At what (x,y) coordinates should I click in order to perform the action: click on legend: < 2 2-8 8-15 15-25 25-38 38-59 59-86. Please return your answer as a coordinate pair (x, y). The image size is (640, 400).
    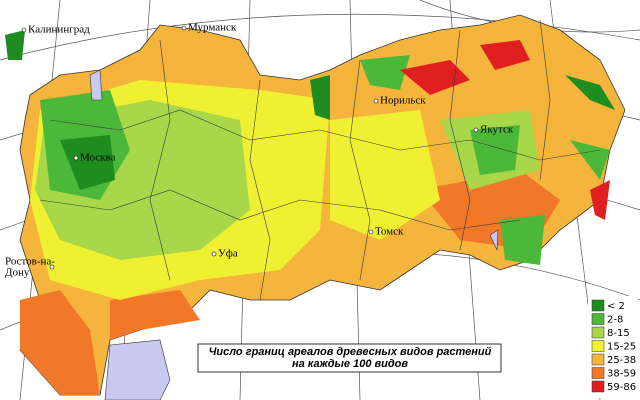
    Looking at the image, I should click on (613, 346).